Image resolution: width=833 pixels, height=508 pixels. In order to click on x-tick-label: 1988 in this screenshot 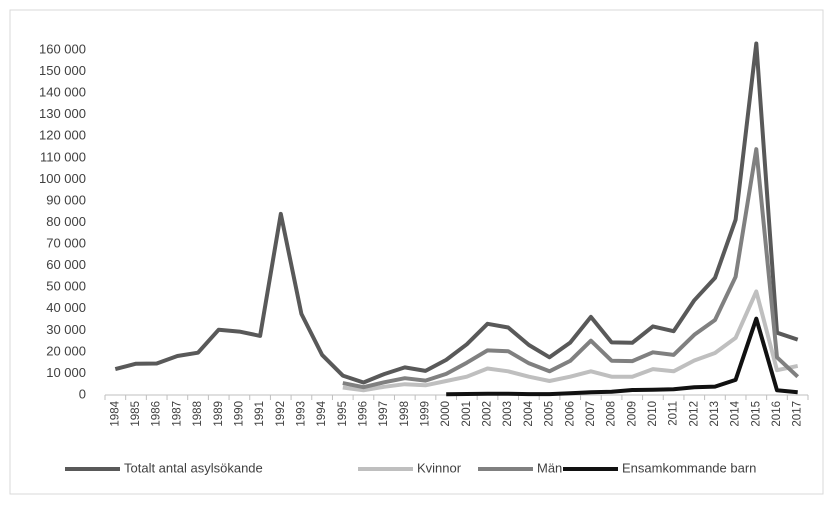, I will do `click(198, 414)`.